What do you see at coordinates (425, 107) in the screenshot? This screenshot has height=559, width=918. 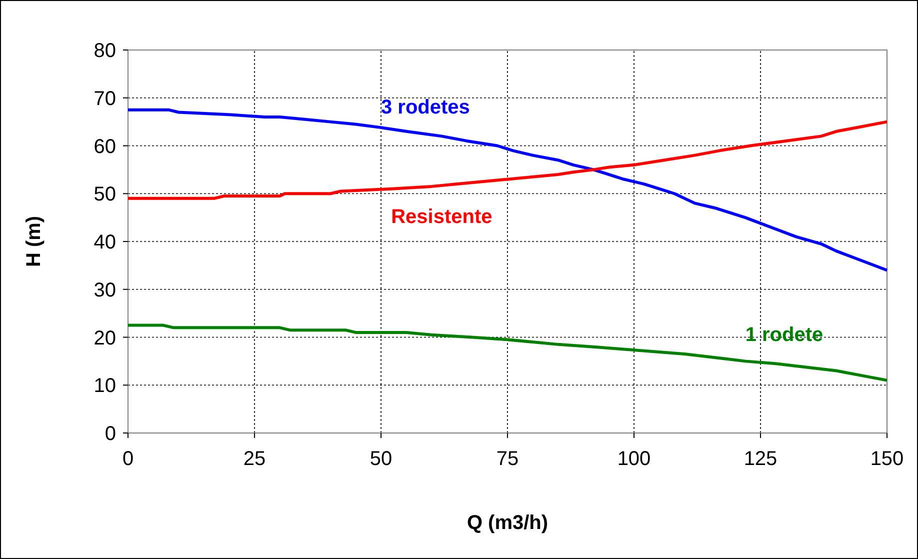 I see `series-label: 3 rodetes` at bounding box center [425, 107].